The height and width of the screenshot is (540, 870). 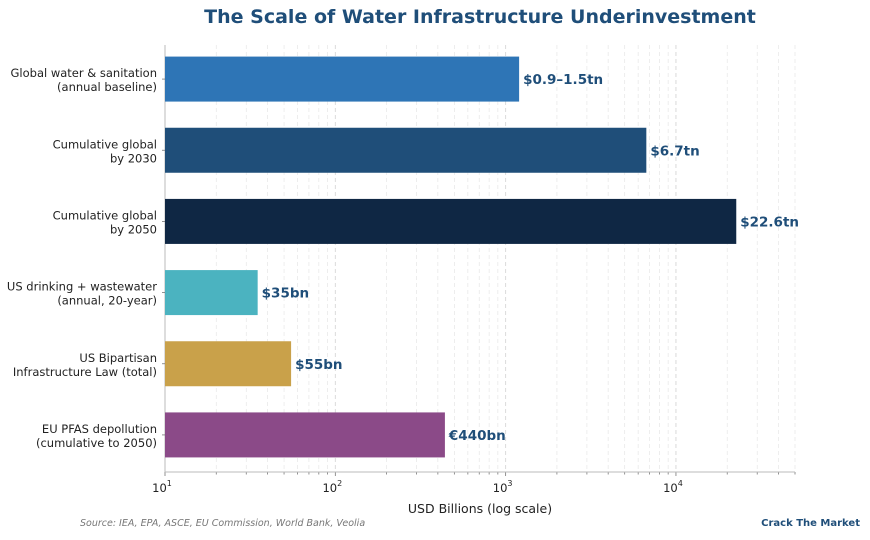 What do you see at coordinates (82, 287) in the screenshot?
I see `category-label-line: US drinking + wastewater` at bounding box center [82, 287].